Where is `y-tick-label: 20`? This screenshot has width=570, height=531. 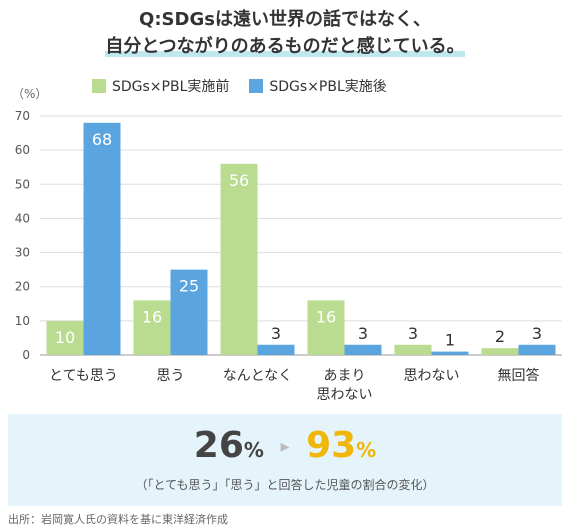 y-tick-label: 20 is located at coordinates (22, 287).